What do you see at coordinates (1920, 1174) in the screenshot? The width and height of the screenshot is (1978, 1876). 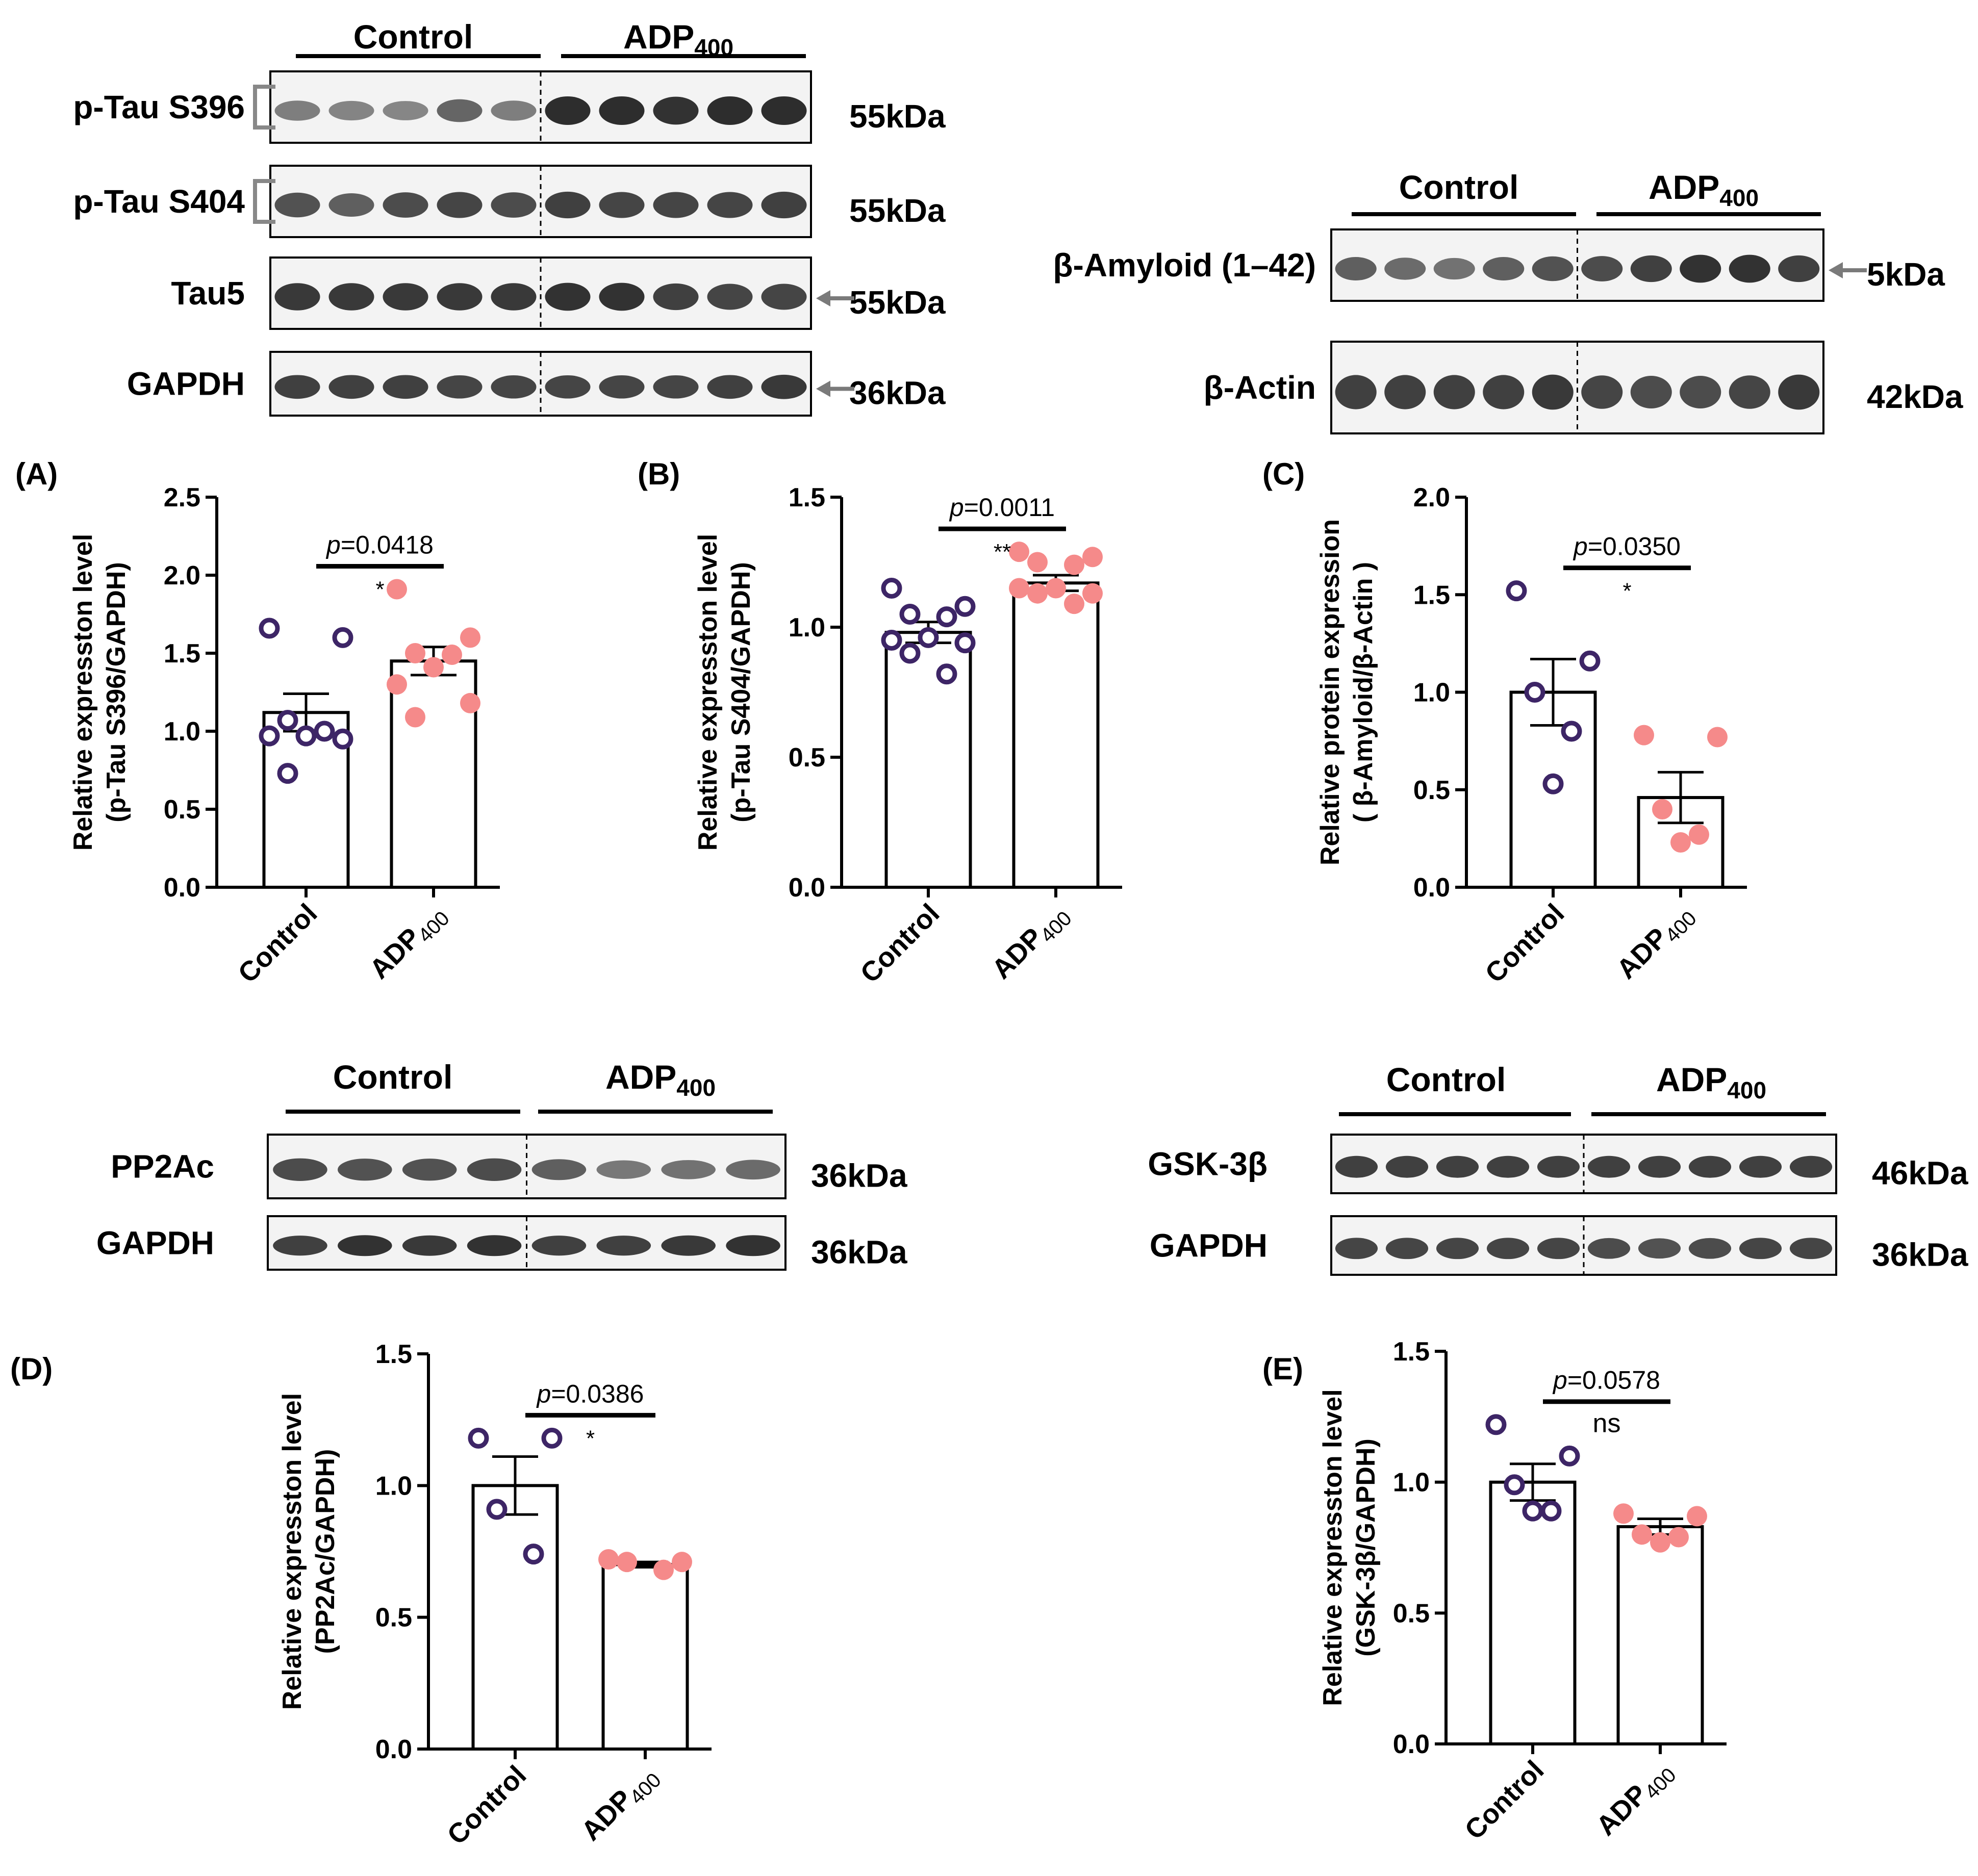 I see `blot-kda: 46kDa` at bounding box center [1920, 1174].